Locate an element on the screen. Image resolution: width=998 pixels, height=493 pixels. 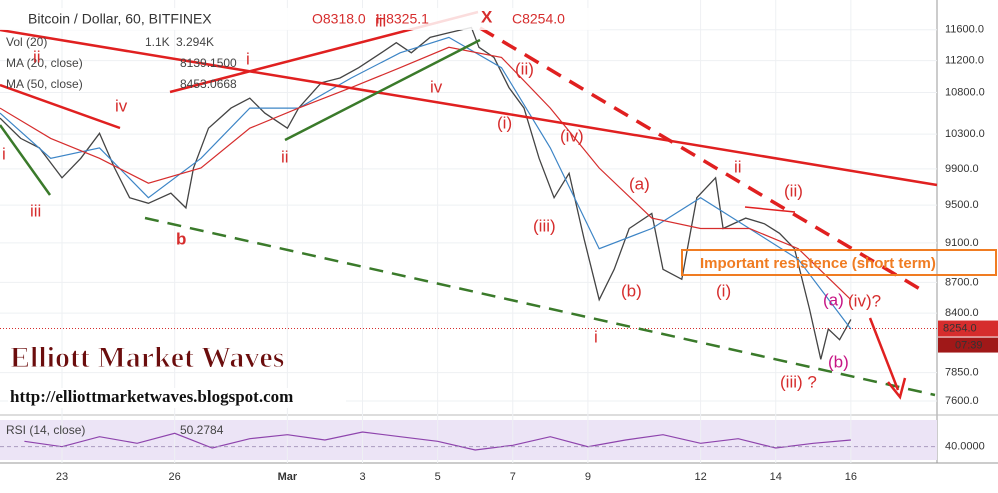
watermark-title: Elliott Market Waves is located at coordinates (147, 357).